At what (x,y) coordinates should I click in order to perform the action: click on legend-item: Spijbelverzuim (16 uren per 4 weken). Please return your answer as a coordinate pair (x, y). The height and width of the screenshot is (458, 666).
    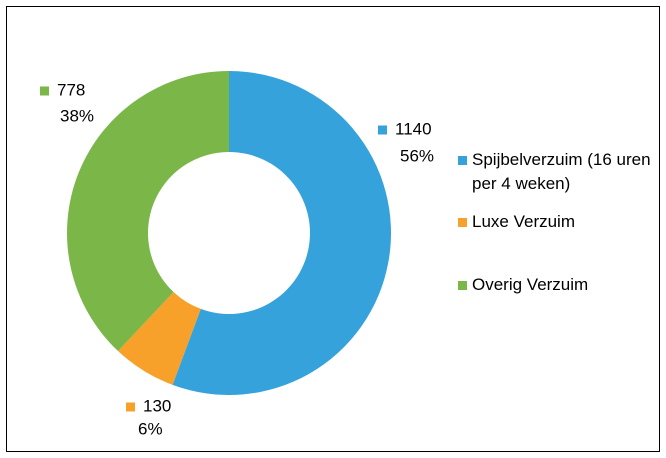
    Looking at the image, I should click on (558, 172).